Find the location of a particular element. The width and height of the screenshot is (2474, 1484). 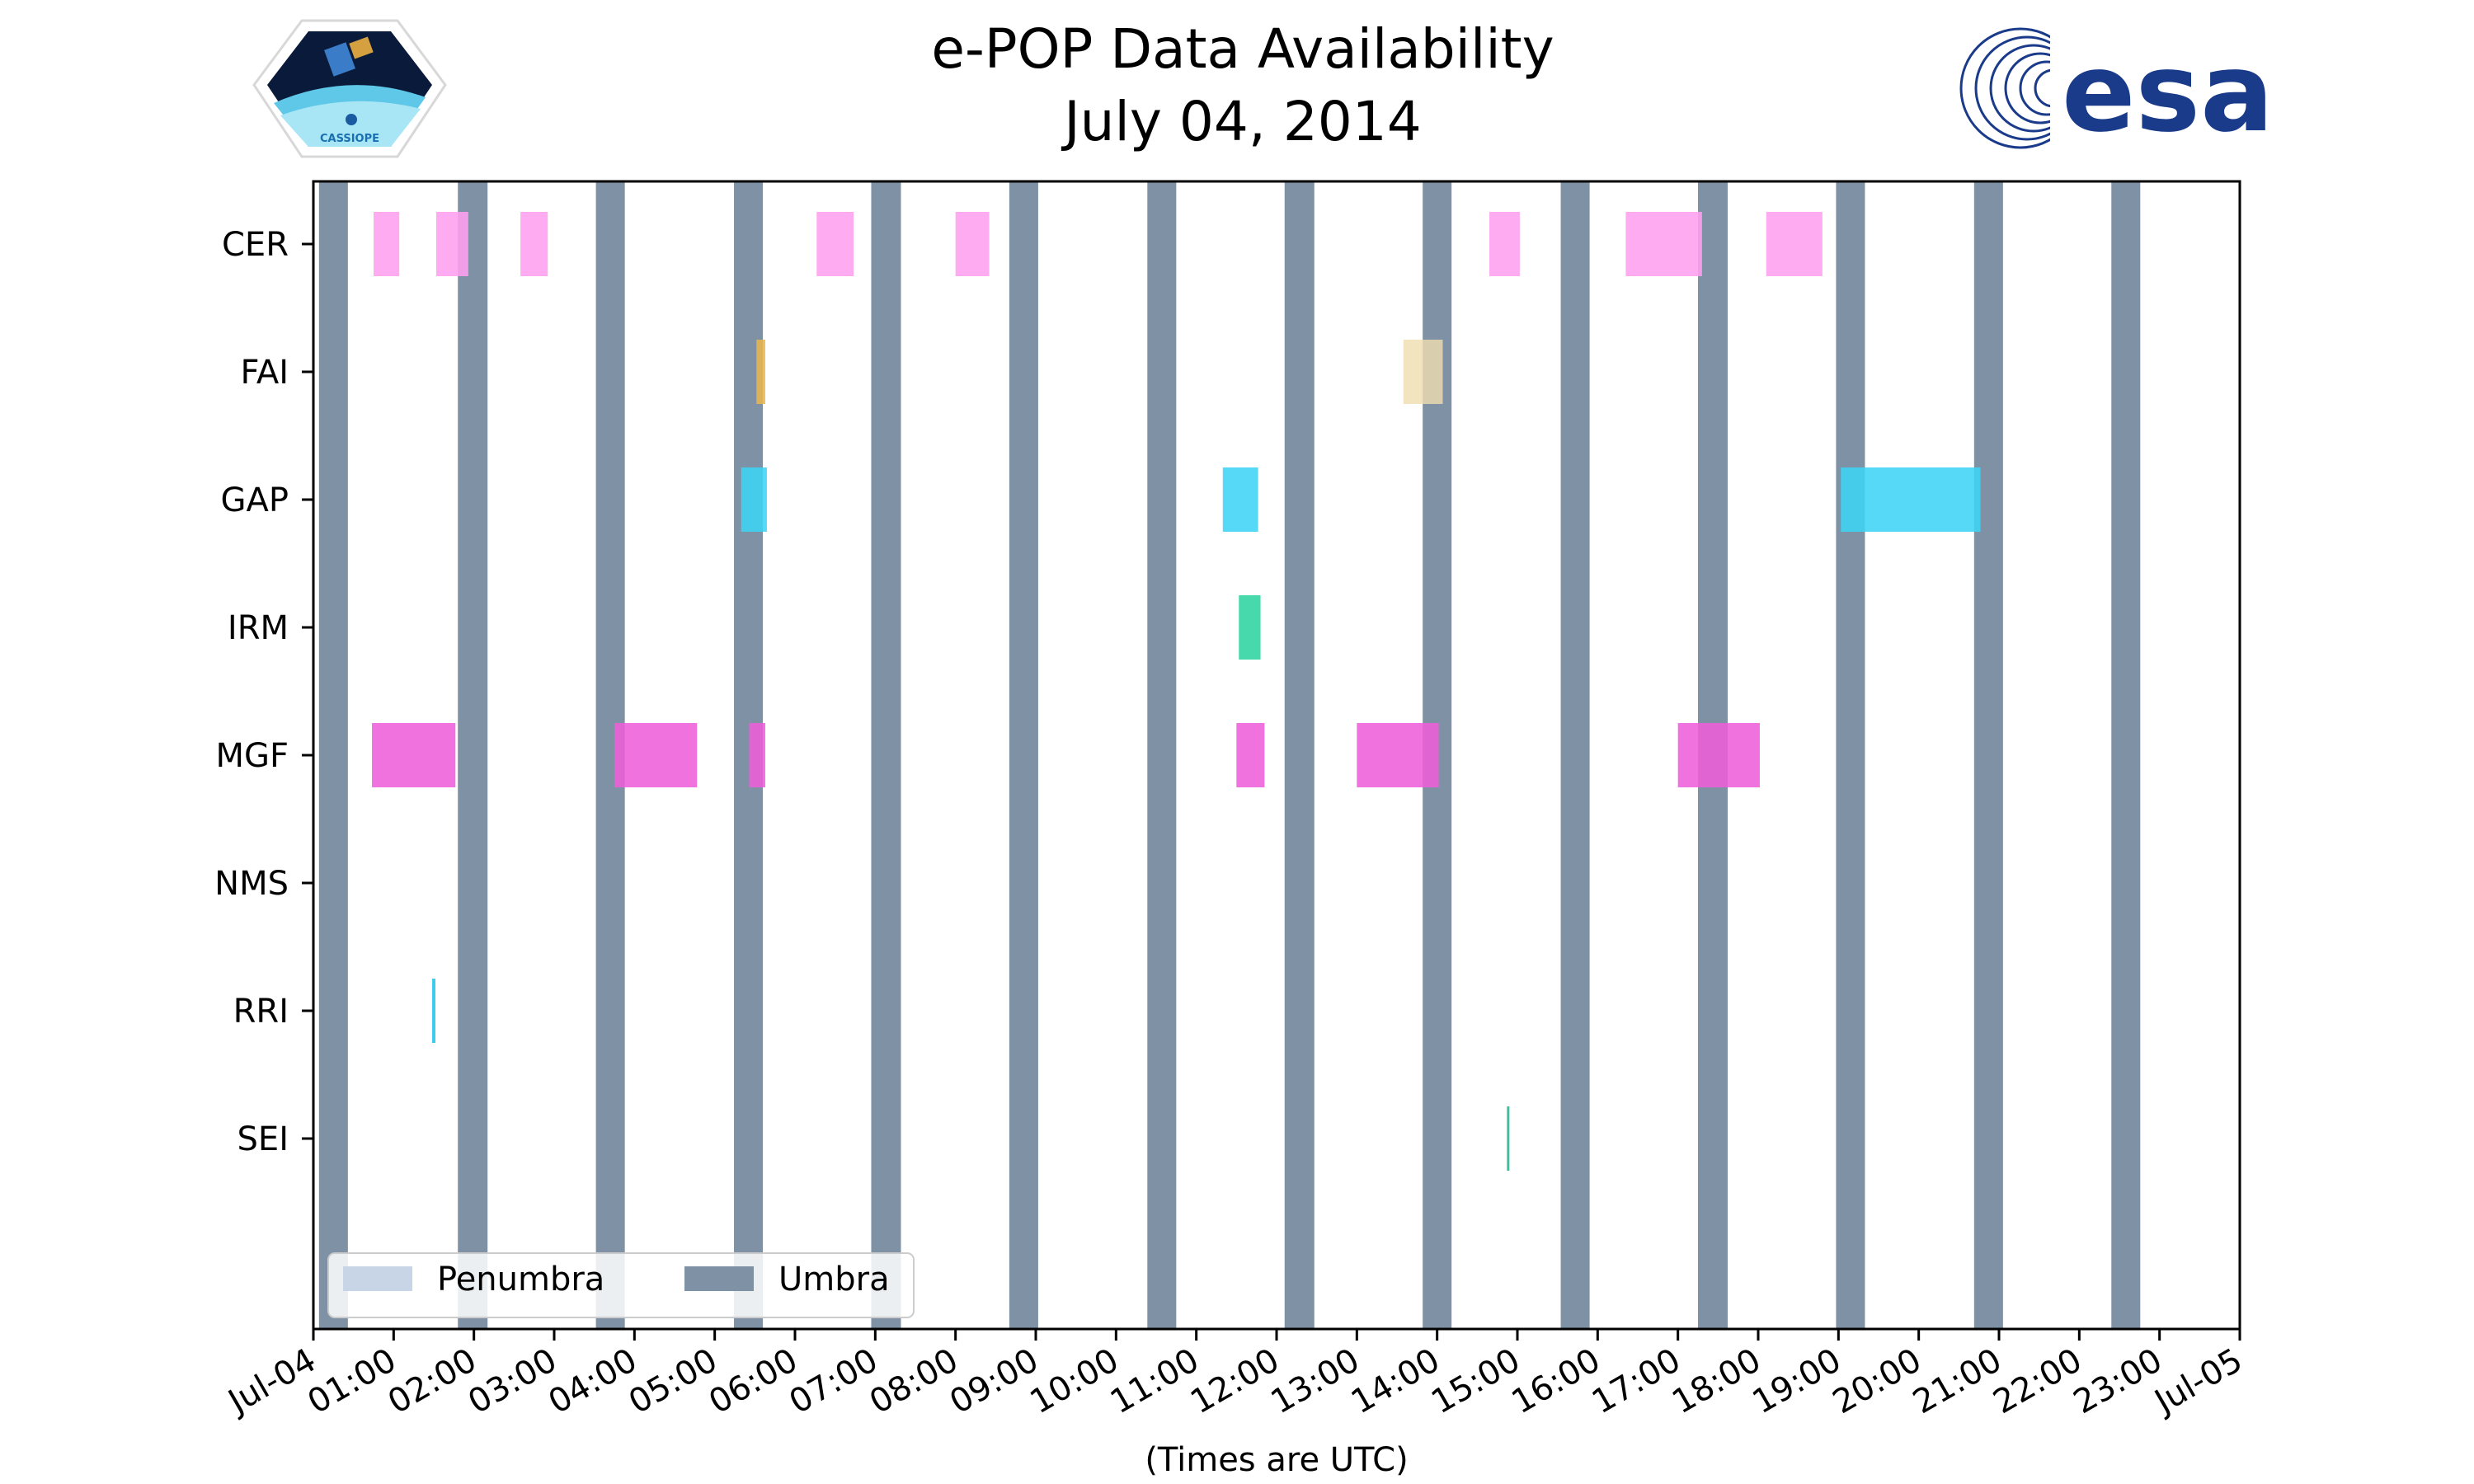

x-tick-label: 20:00 is located at coordinates (1877, 1381).